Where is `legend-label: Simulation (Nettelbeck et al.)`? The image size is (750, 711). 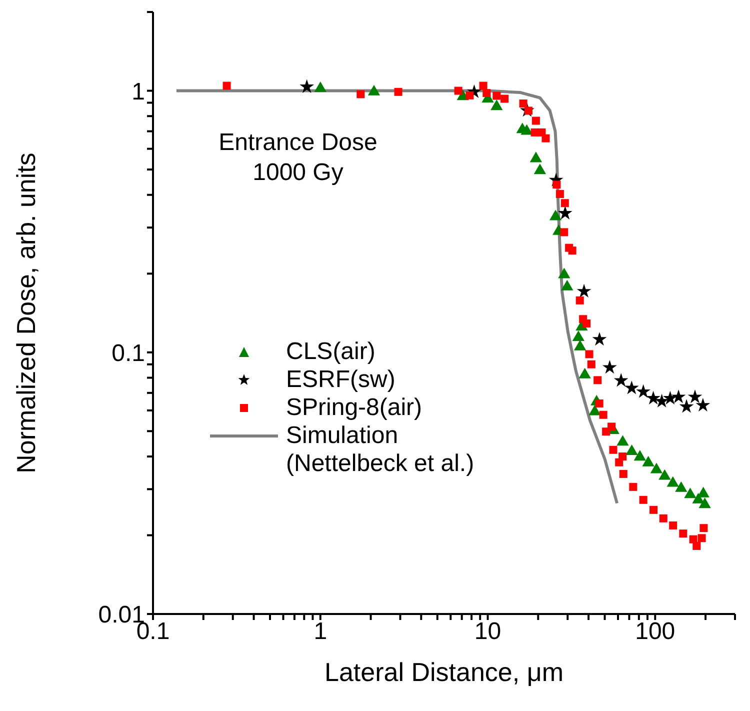 legend-label: Simulation (Nettelbeck et al.) is located at coordinates (380, 450).